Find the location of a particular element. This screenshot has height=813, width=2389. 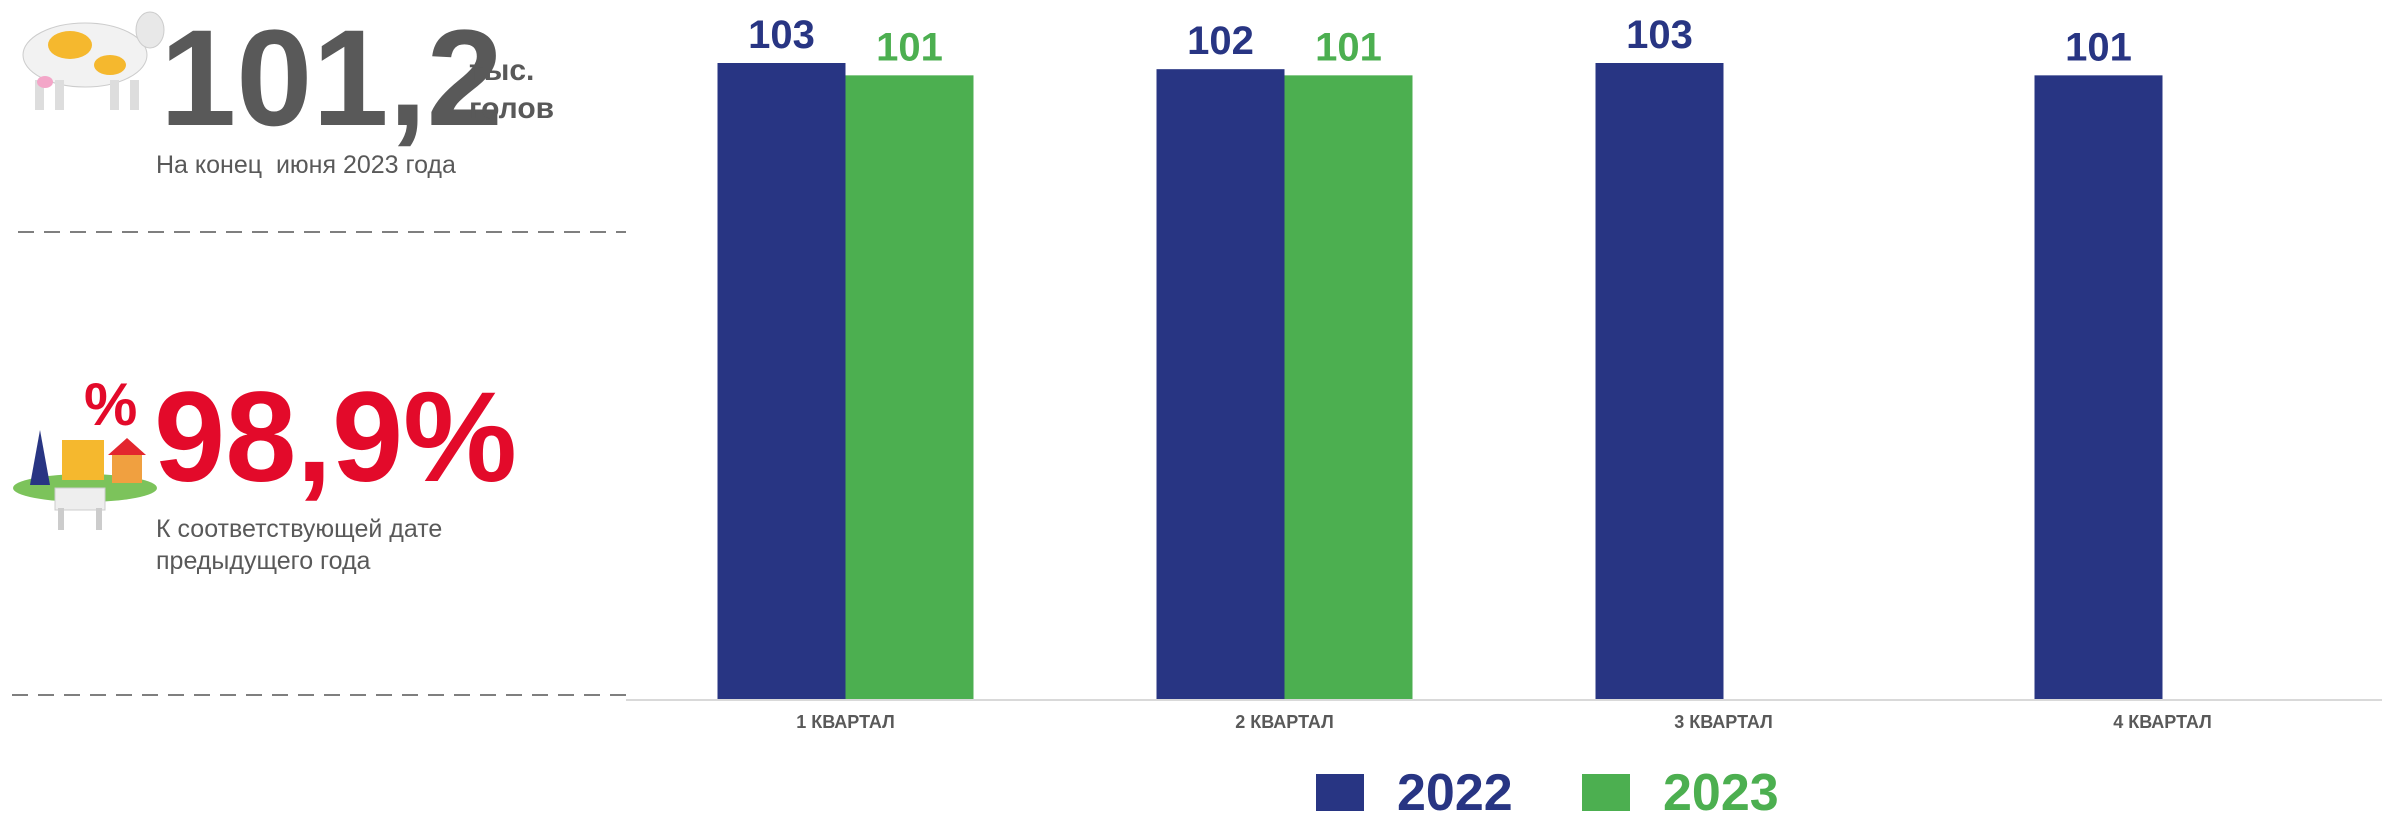

stat-unit: тыс. is located at coordinates (501, 70).